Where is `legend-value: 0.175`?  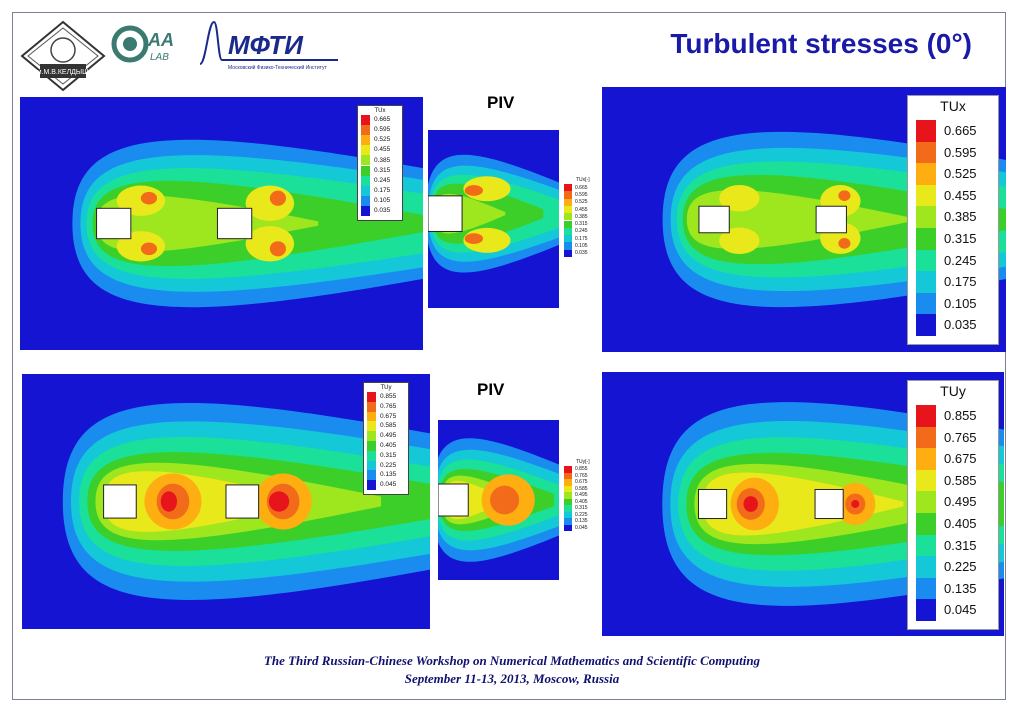
legend-value: 0.175 is located at coordinates (382, 190).